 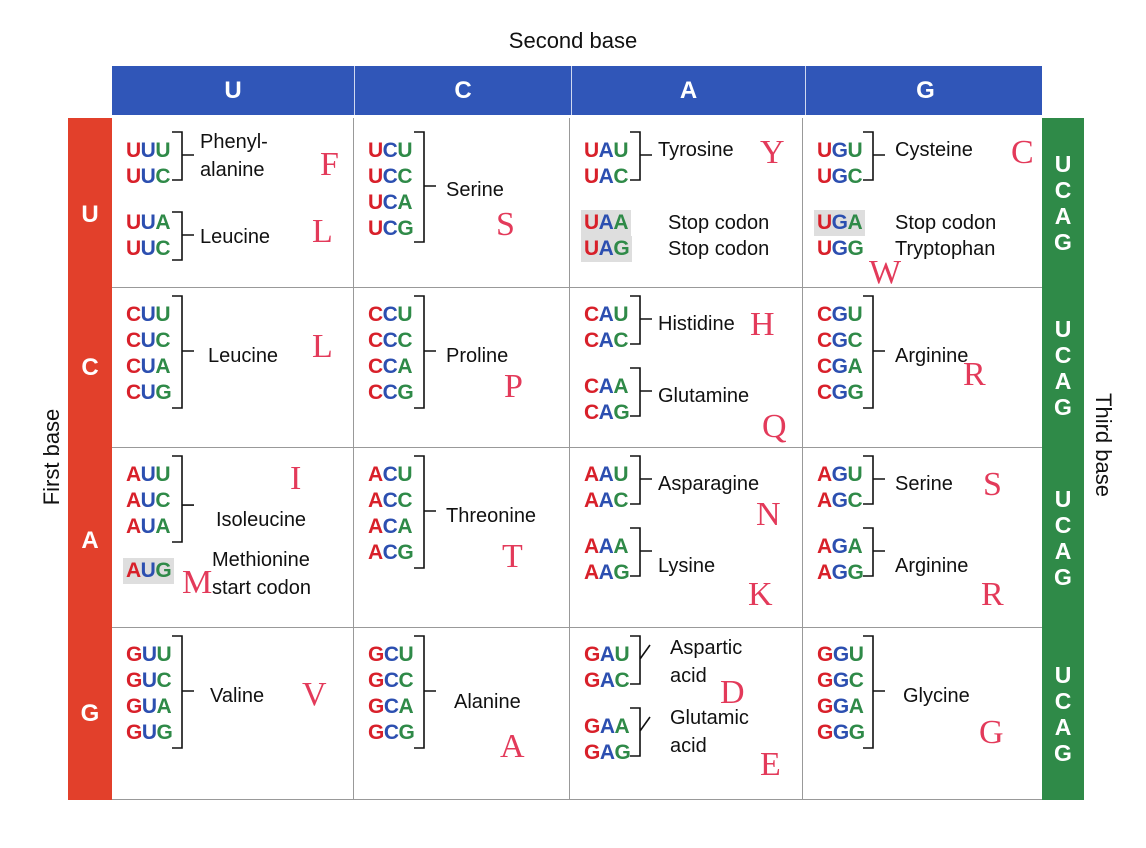 I want to click on codon-cell-ga: GAU GAC GAA GAG Aspartic acid Glutamic acid D E, so click(x=686, y=714).